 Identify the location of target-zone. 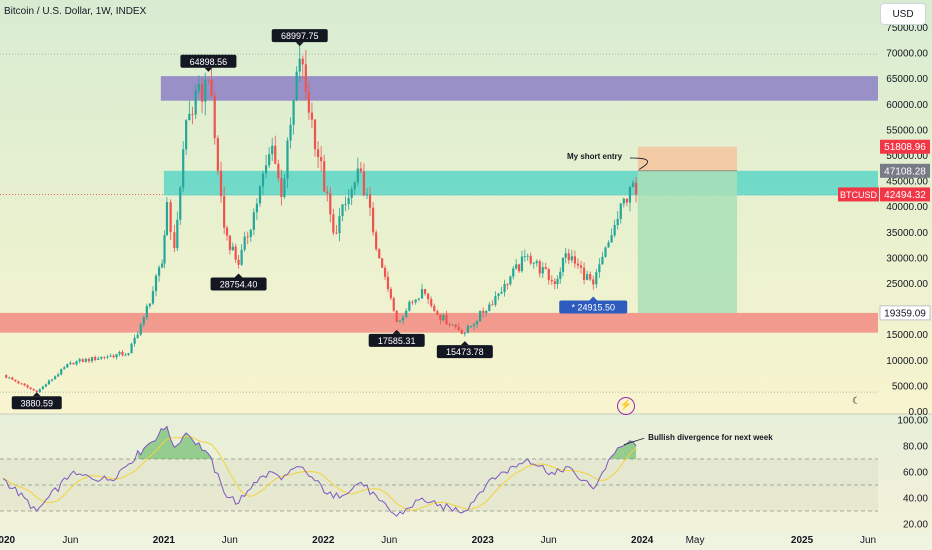
(687, 241).